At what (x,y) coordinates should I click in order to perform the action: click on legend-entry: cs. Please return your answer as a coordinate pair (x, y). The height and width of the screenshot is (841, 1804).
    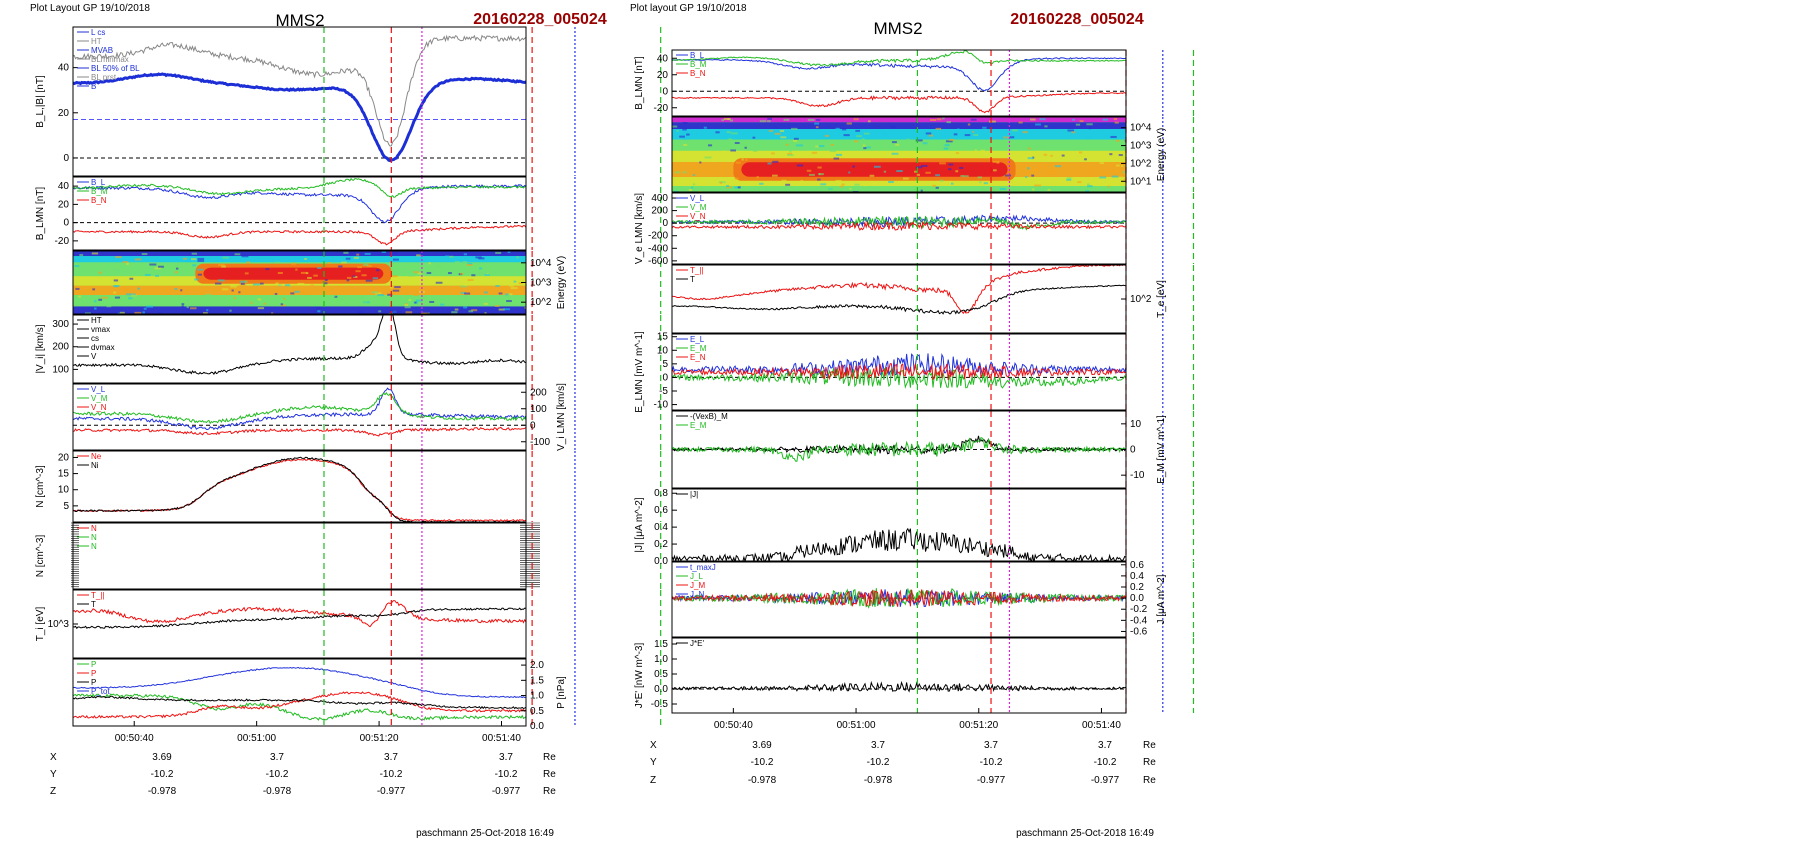
    Looking at the image, I should click on (95, 338).